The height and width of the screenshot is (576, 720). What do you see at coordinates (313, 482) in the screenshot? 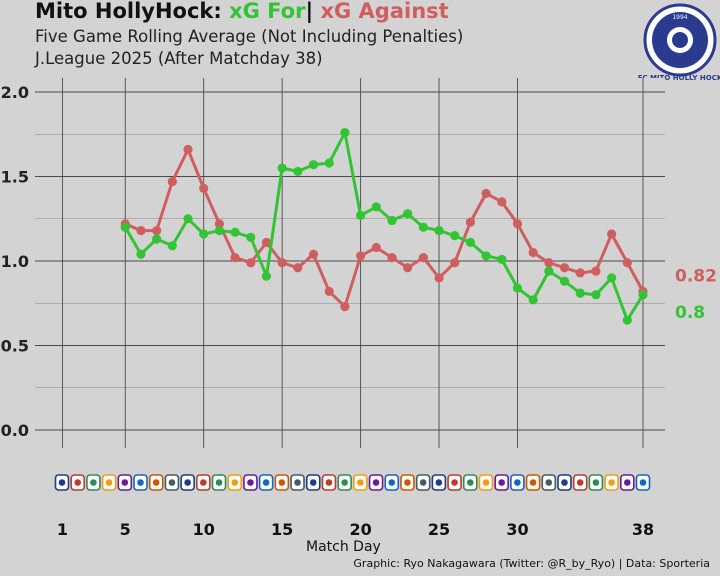
I see `opponent-badge-17-emblem` at bounding box center [313, 482].